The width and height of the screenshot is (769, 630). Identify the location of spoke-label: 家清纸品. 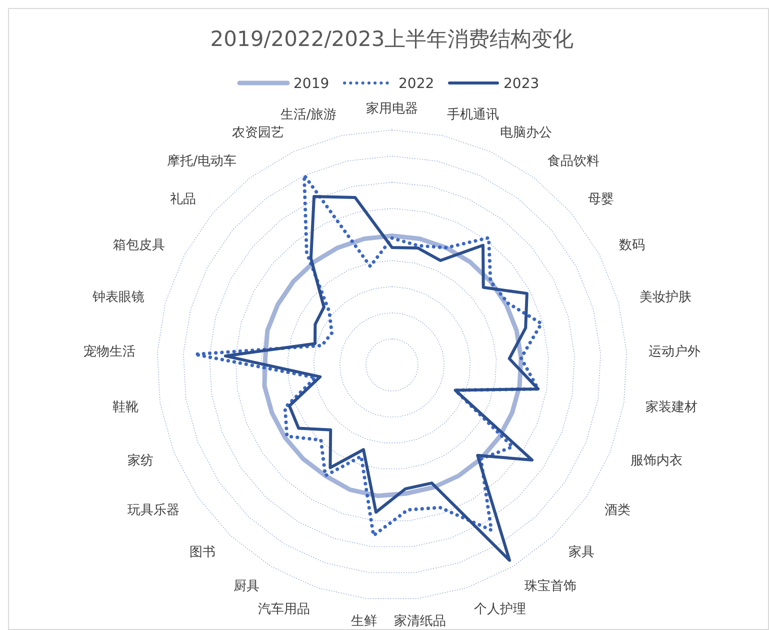
(420, 621).